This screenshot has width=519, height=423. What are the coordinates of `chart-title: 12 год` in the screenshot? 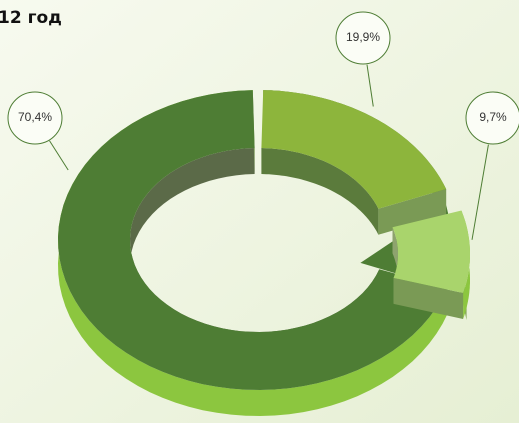 It's located at (31, 18).